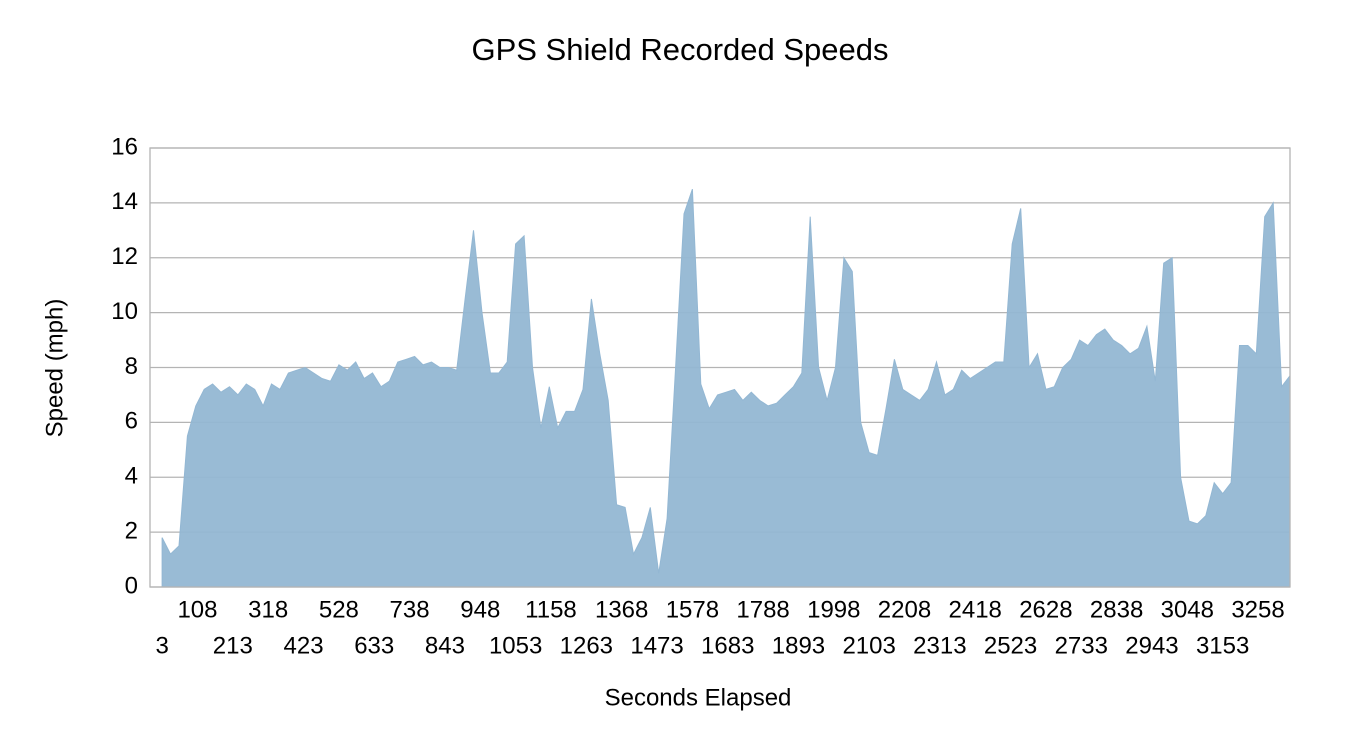 The width and height of the screenshot is (1354, 740). What do you see at coordinates (939, 645) in the screenshot?
I see `x-tick-label: 2313` at bounding box center [939, 645].